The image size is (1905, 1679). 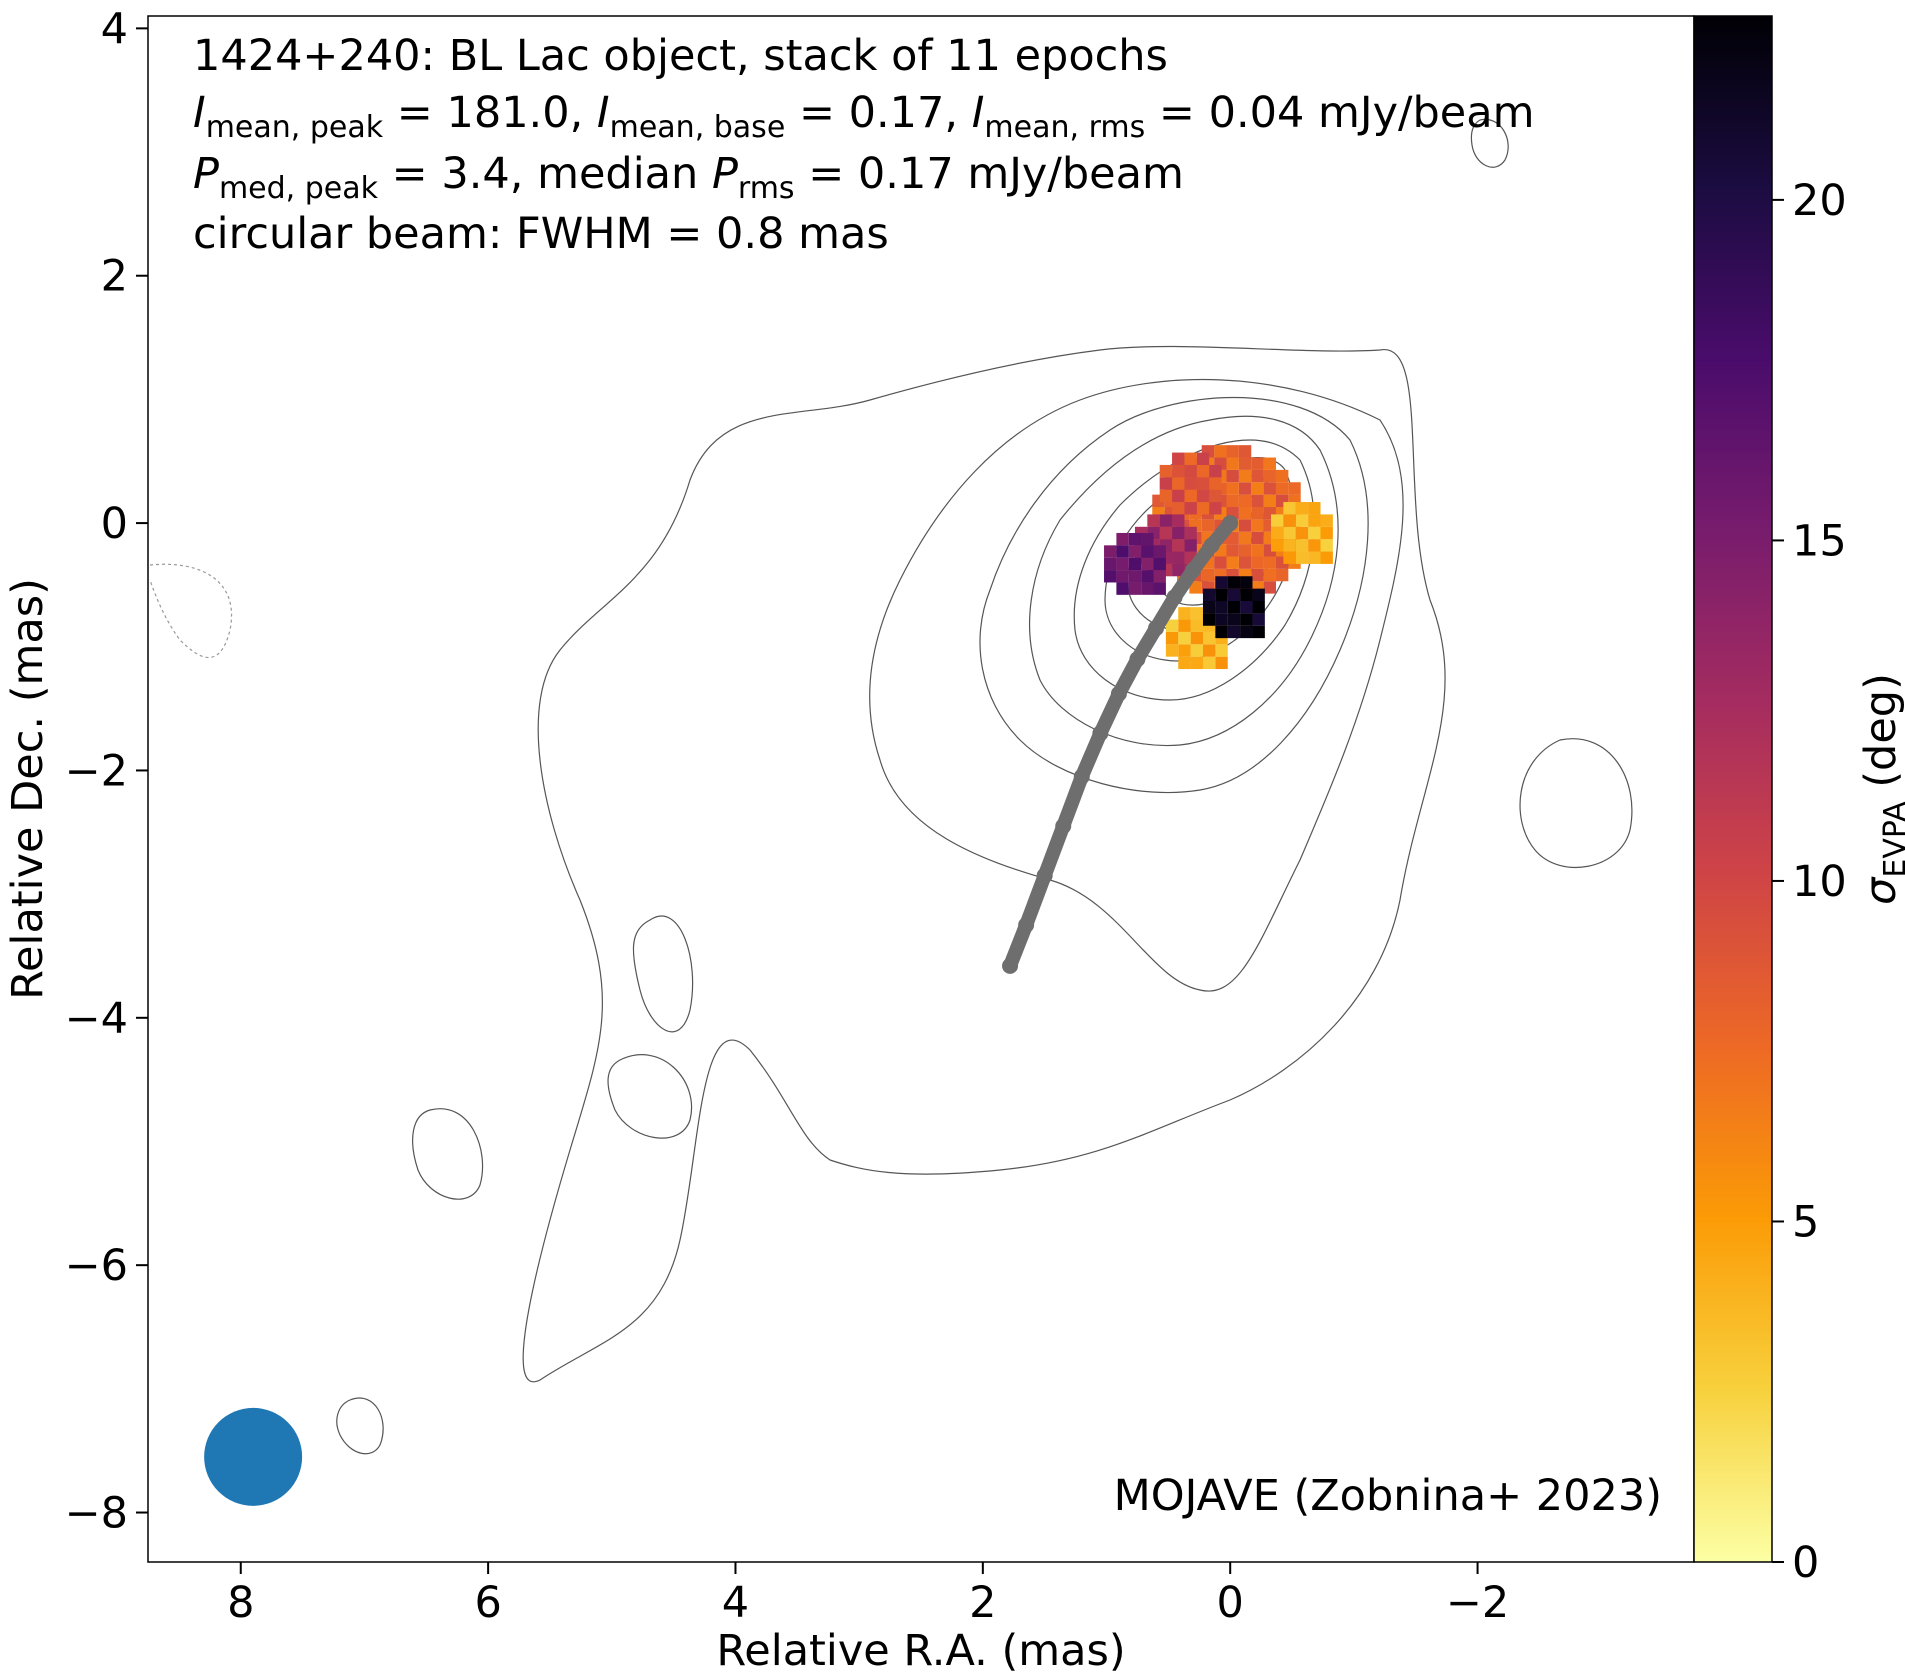 I want to click on colorbar-label-unit: (deg), so click(x=1880, y=737).